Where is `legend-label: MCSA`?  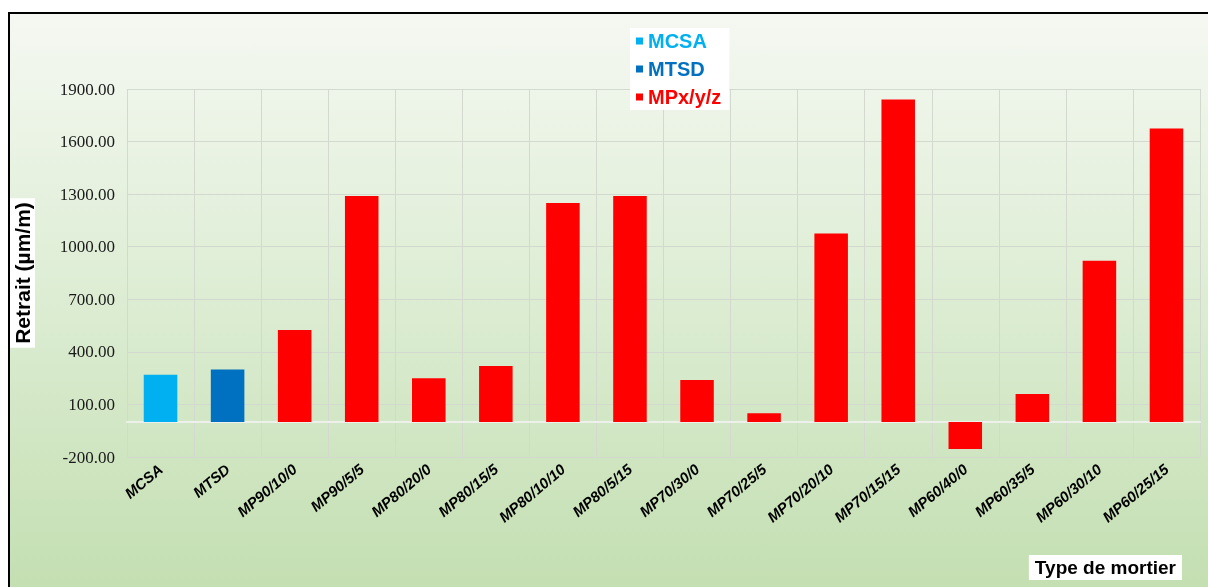
legend-label: MCSA is located at coordinates (677, 41).